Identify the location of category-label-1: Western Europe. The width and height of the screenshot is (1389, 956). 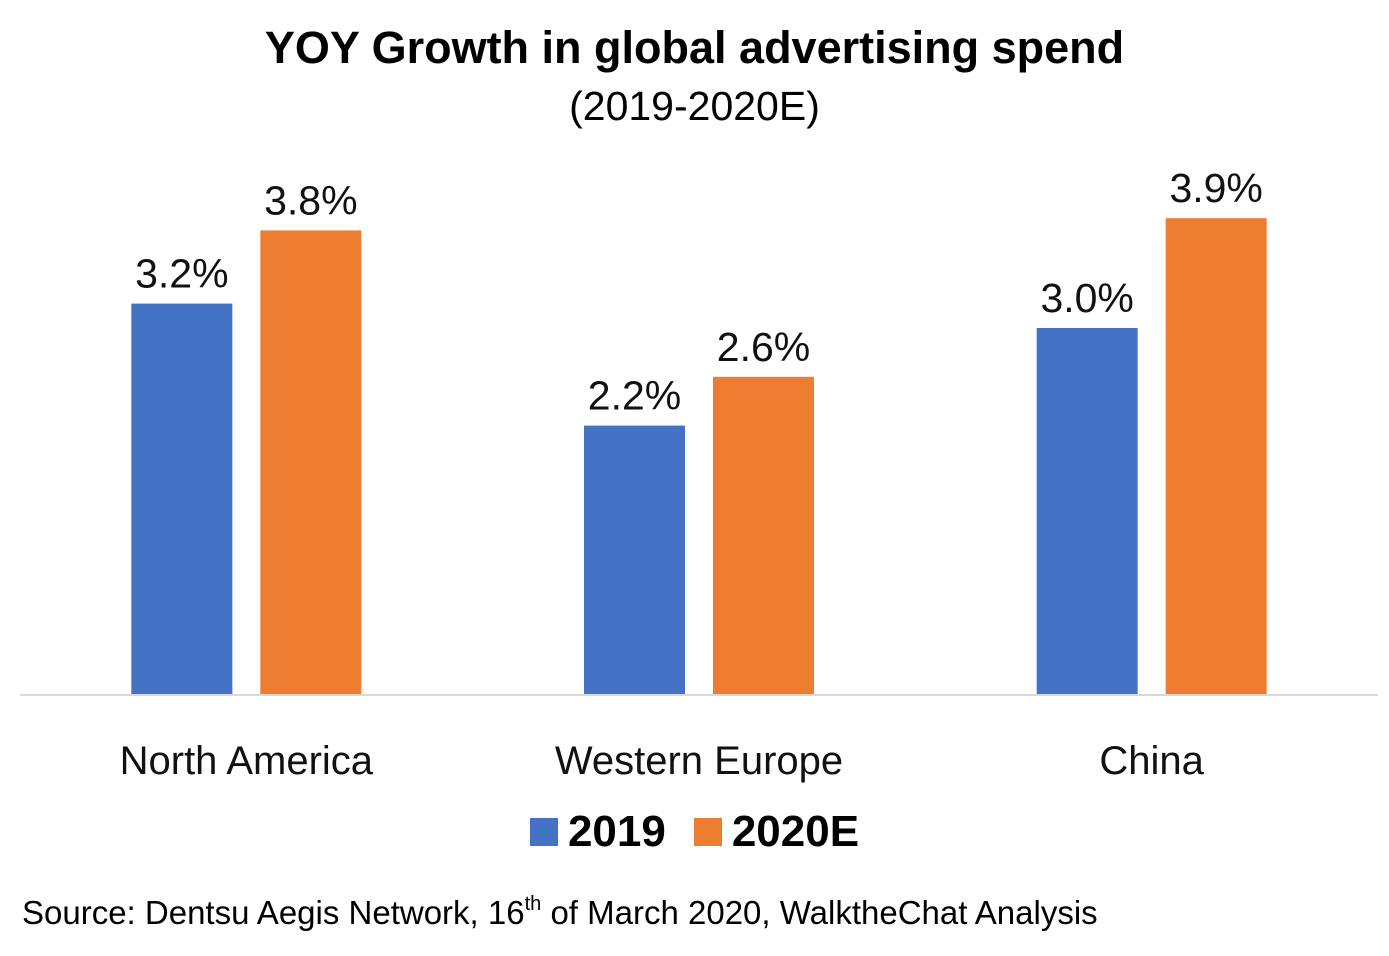
(699, 761).